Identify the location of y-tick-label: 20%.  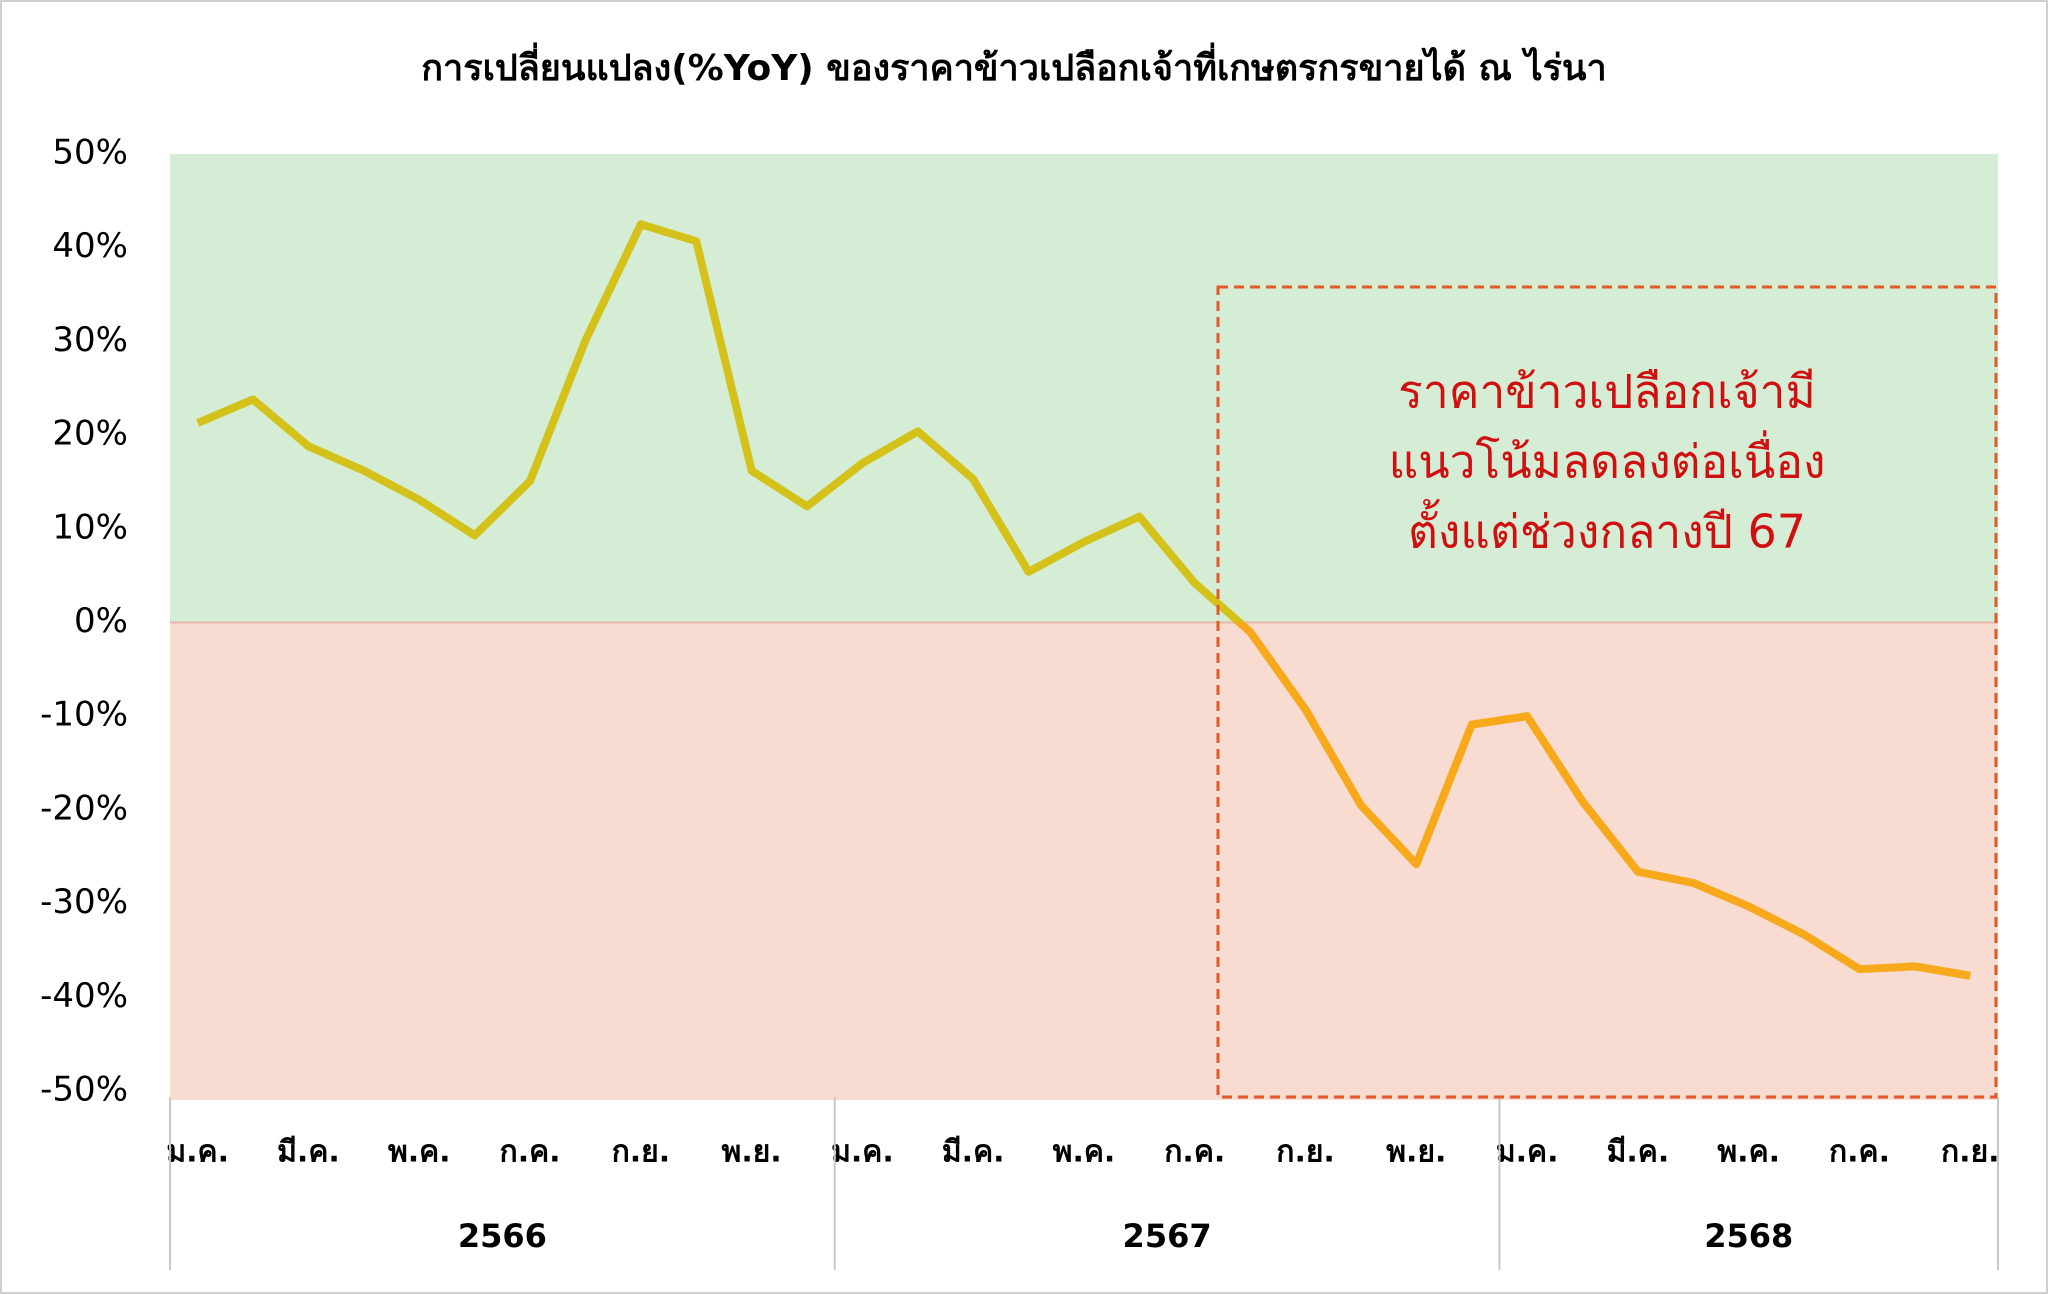
(90, 434).